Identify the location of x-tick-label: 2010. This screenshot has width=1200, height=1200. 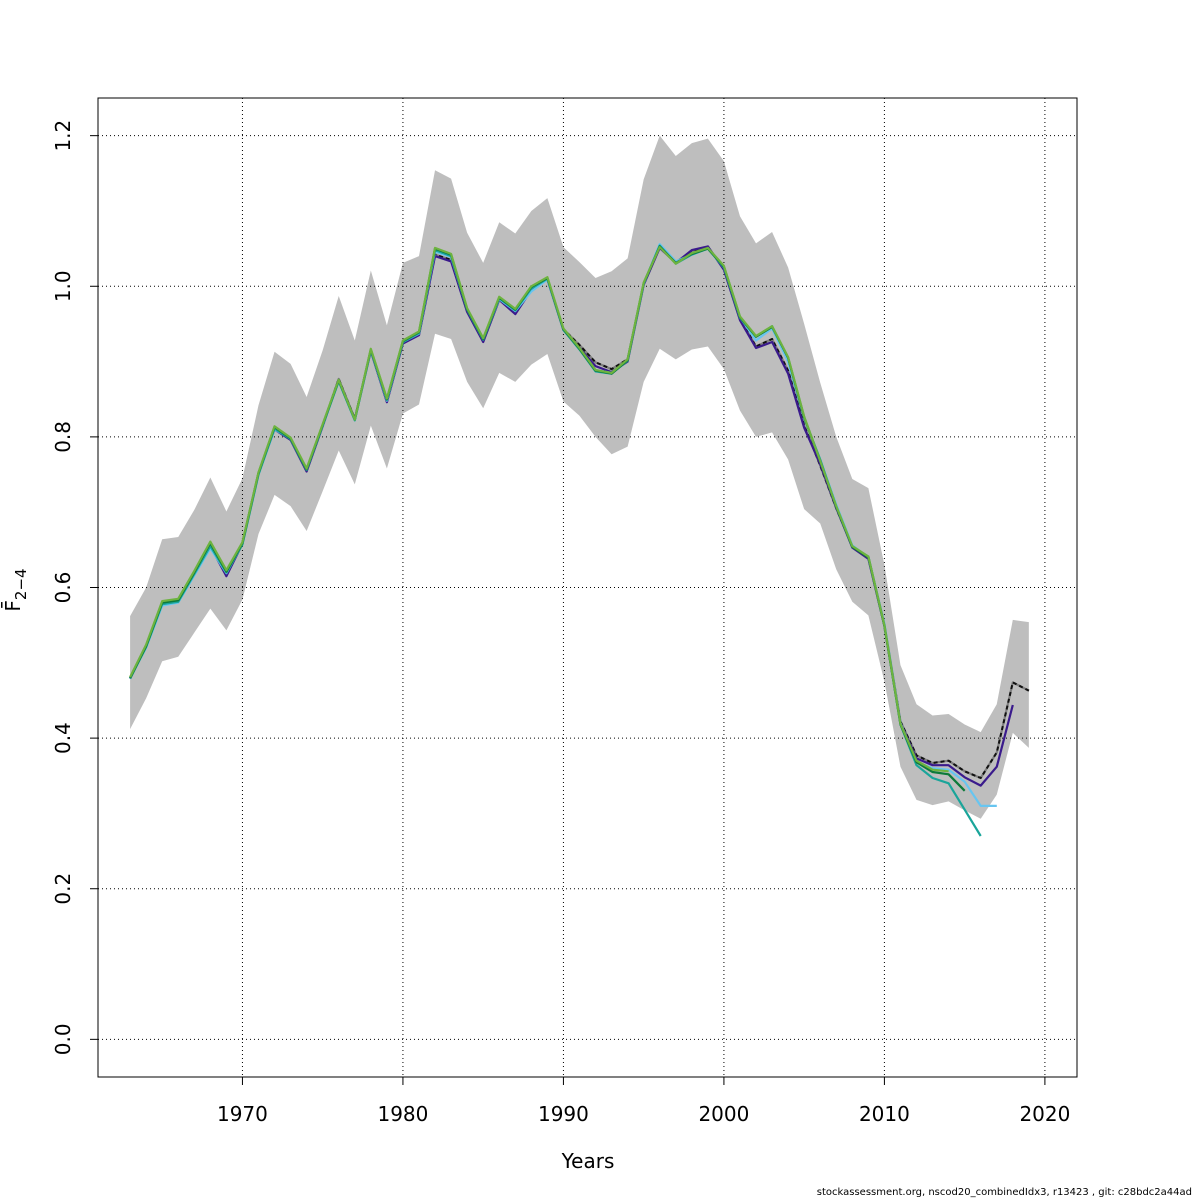
(884, 1114).